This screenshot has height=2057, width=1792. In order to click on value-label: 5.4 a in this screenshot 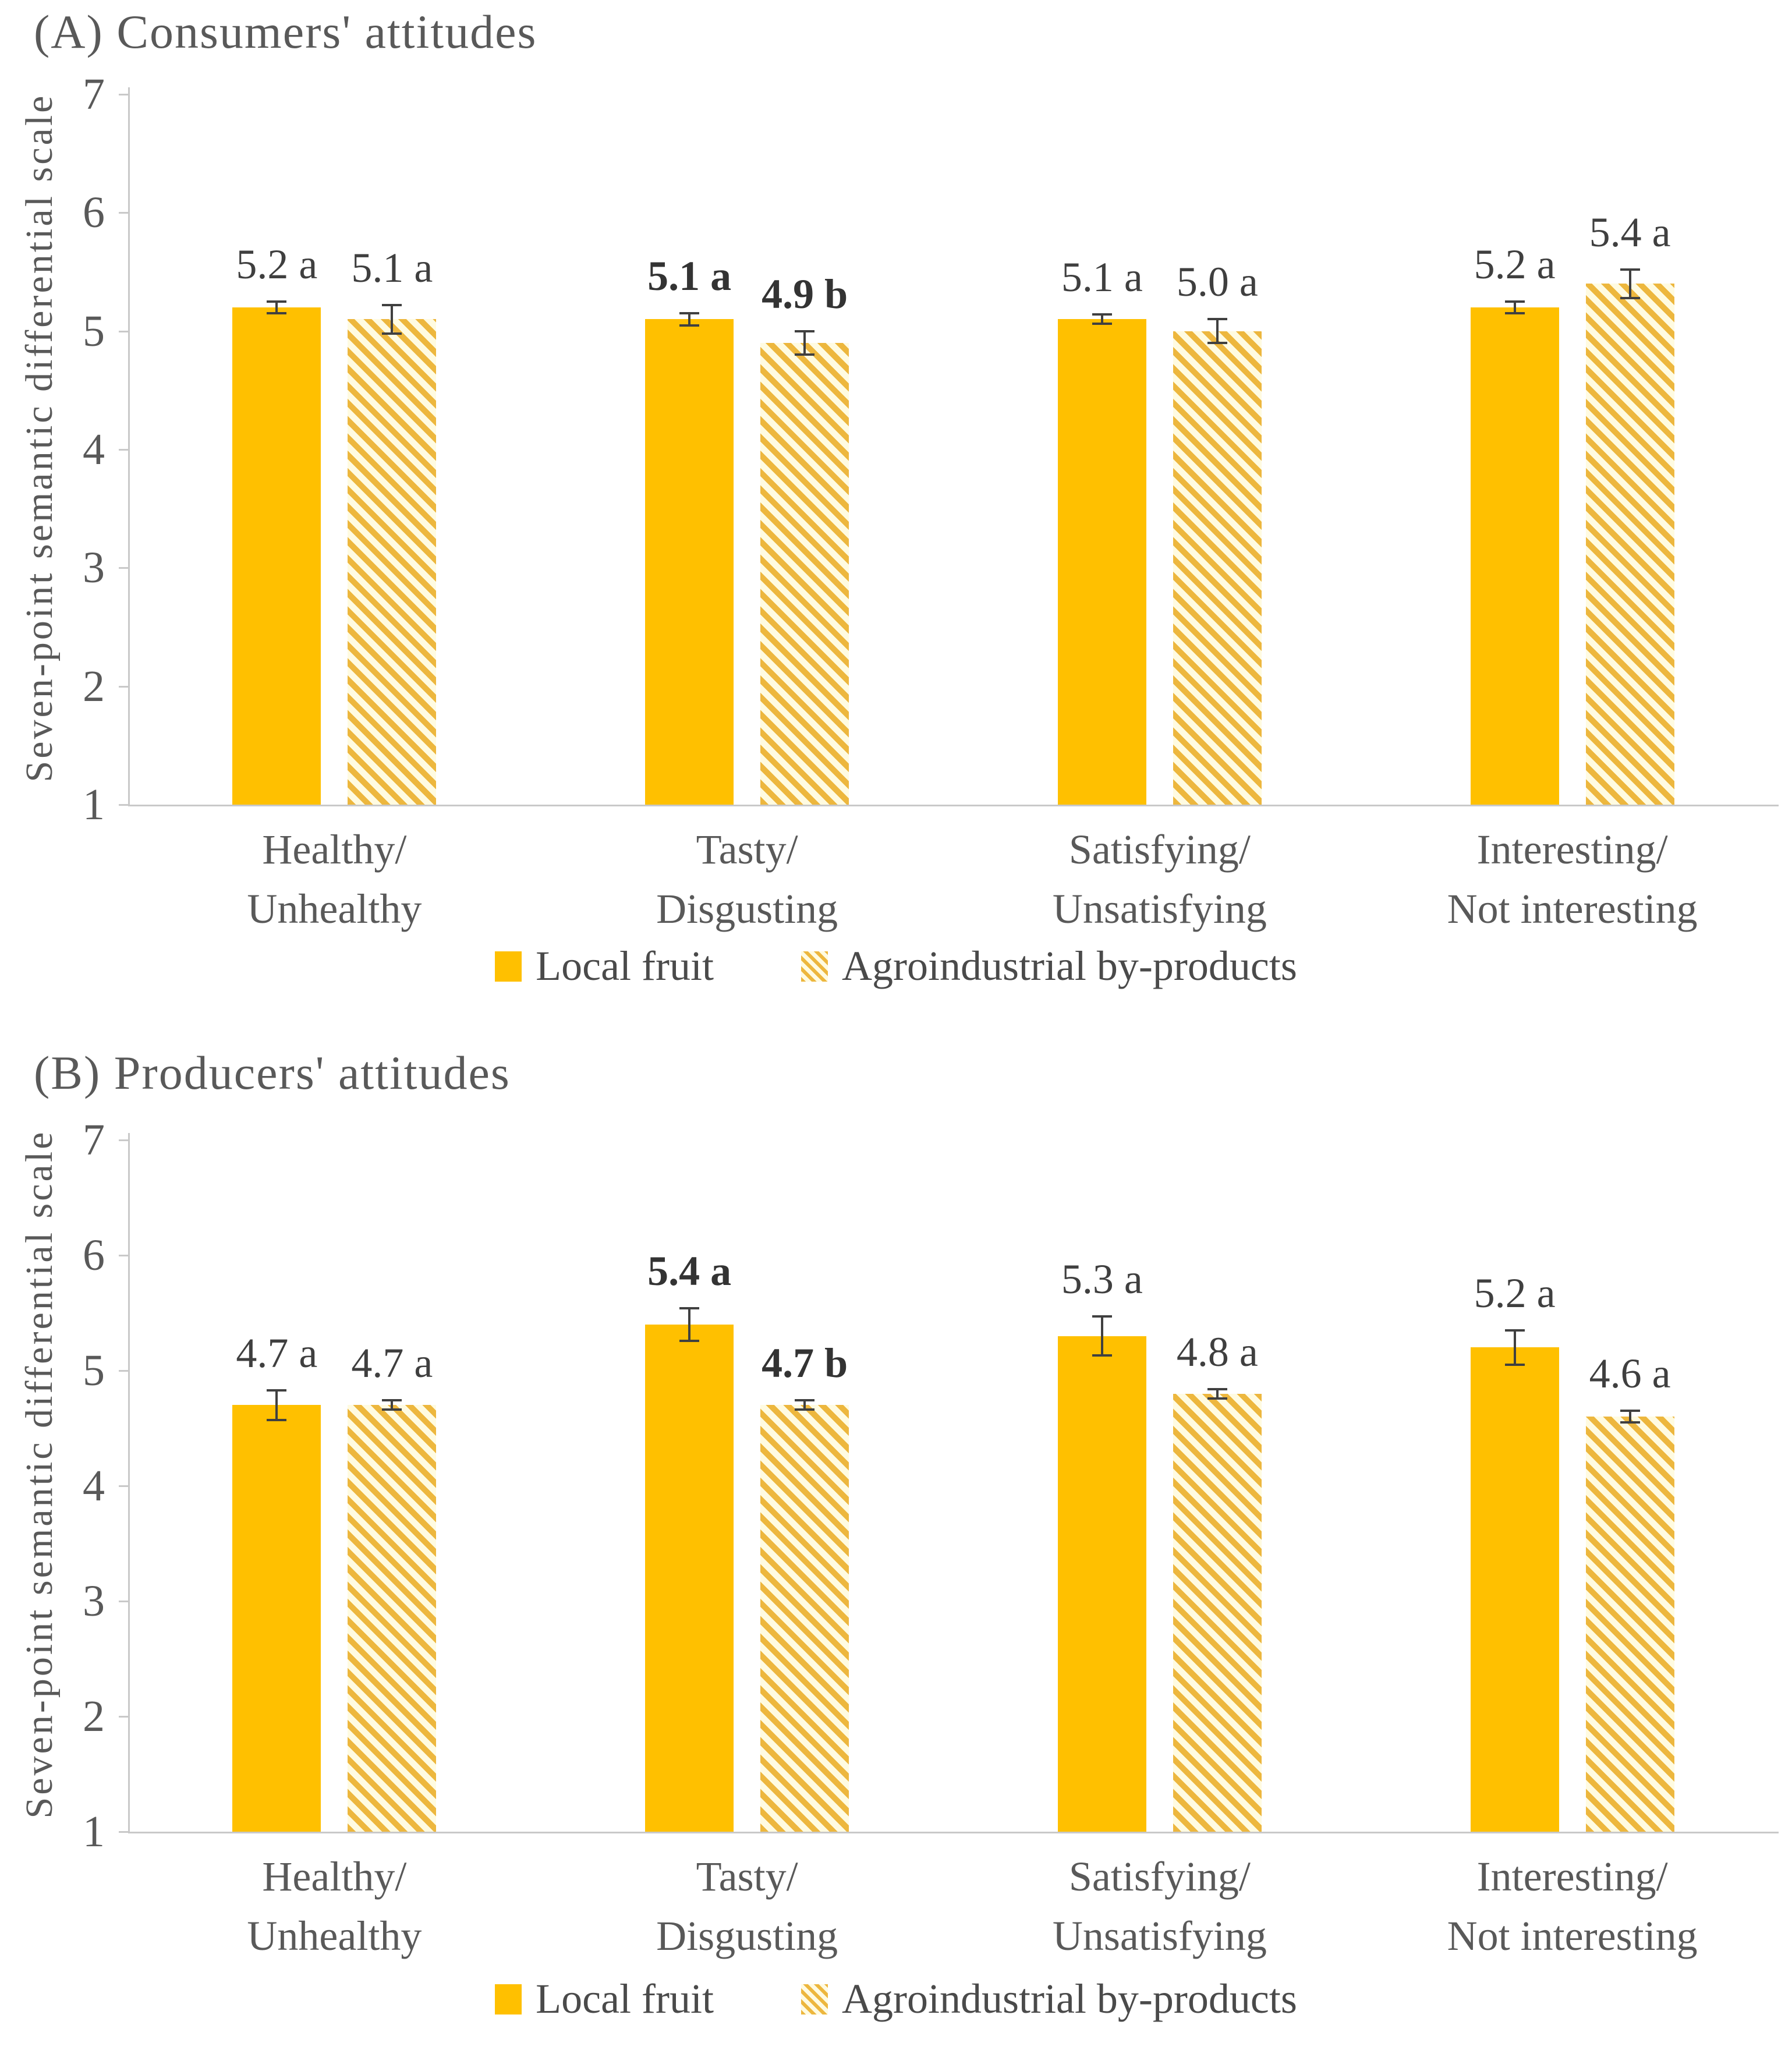, I will do `click(1630, 232)`.